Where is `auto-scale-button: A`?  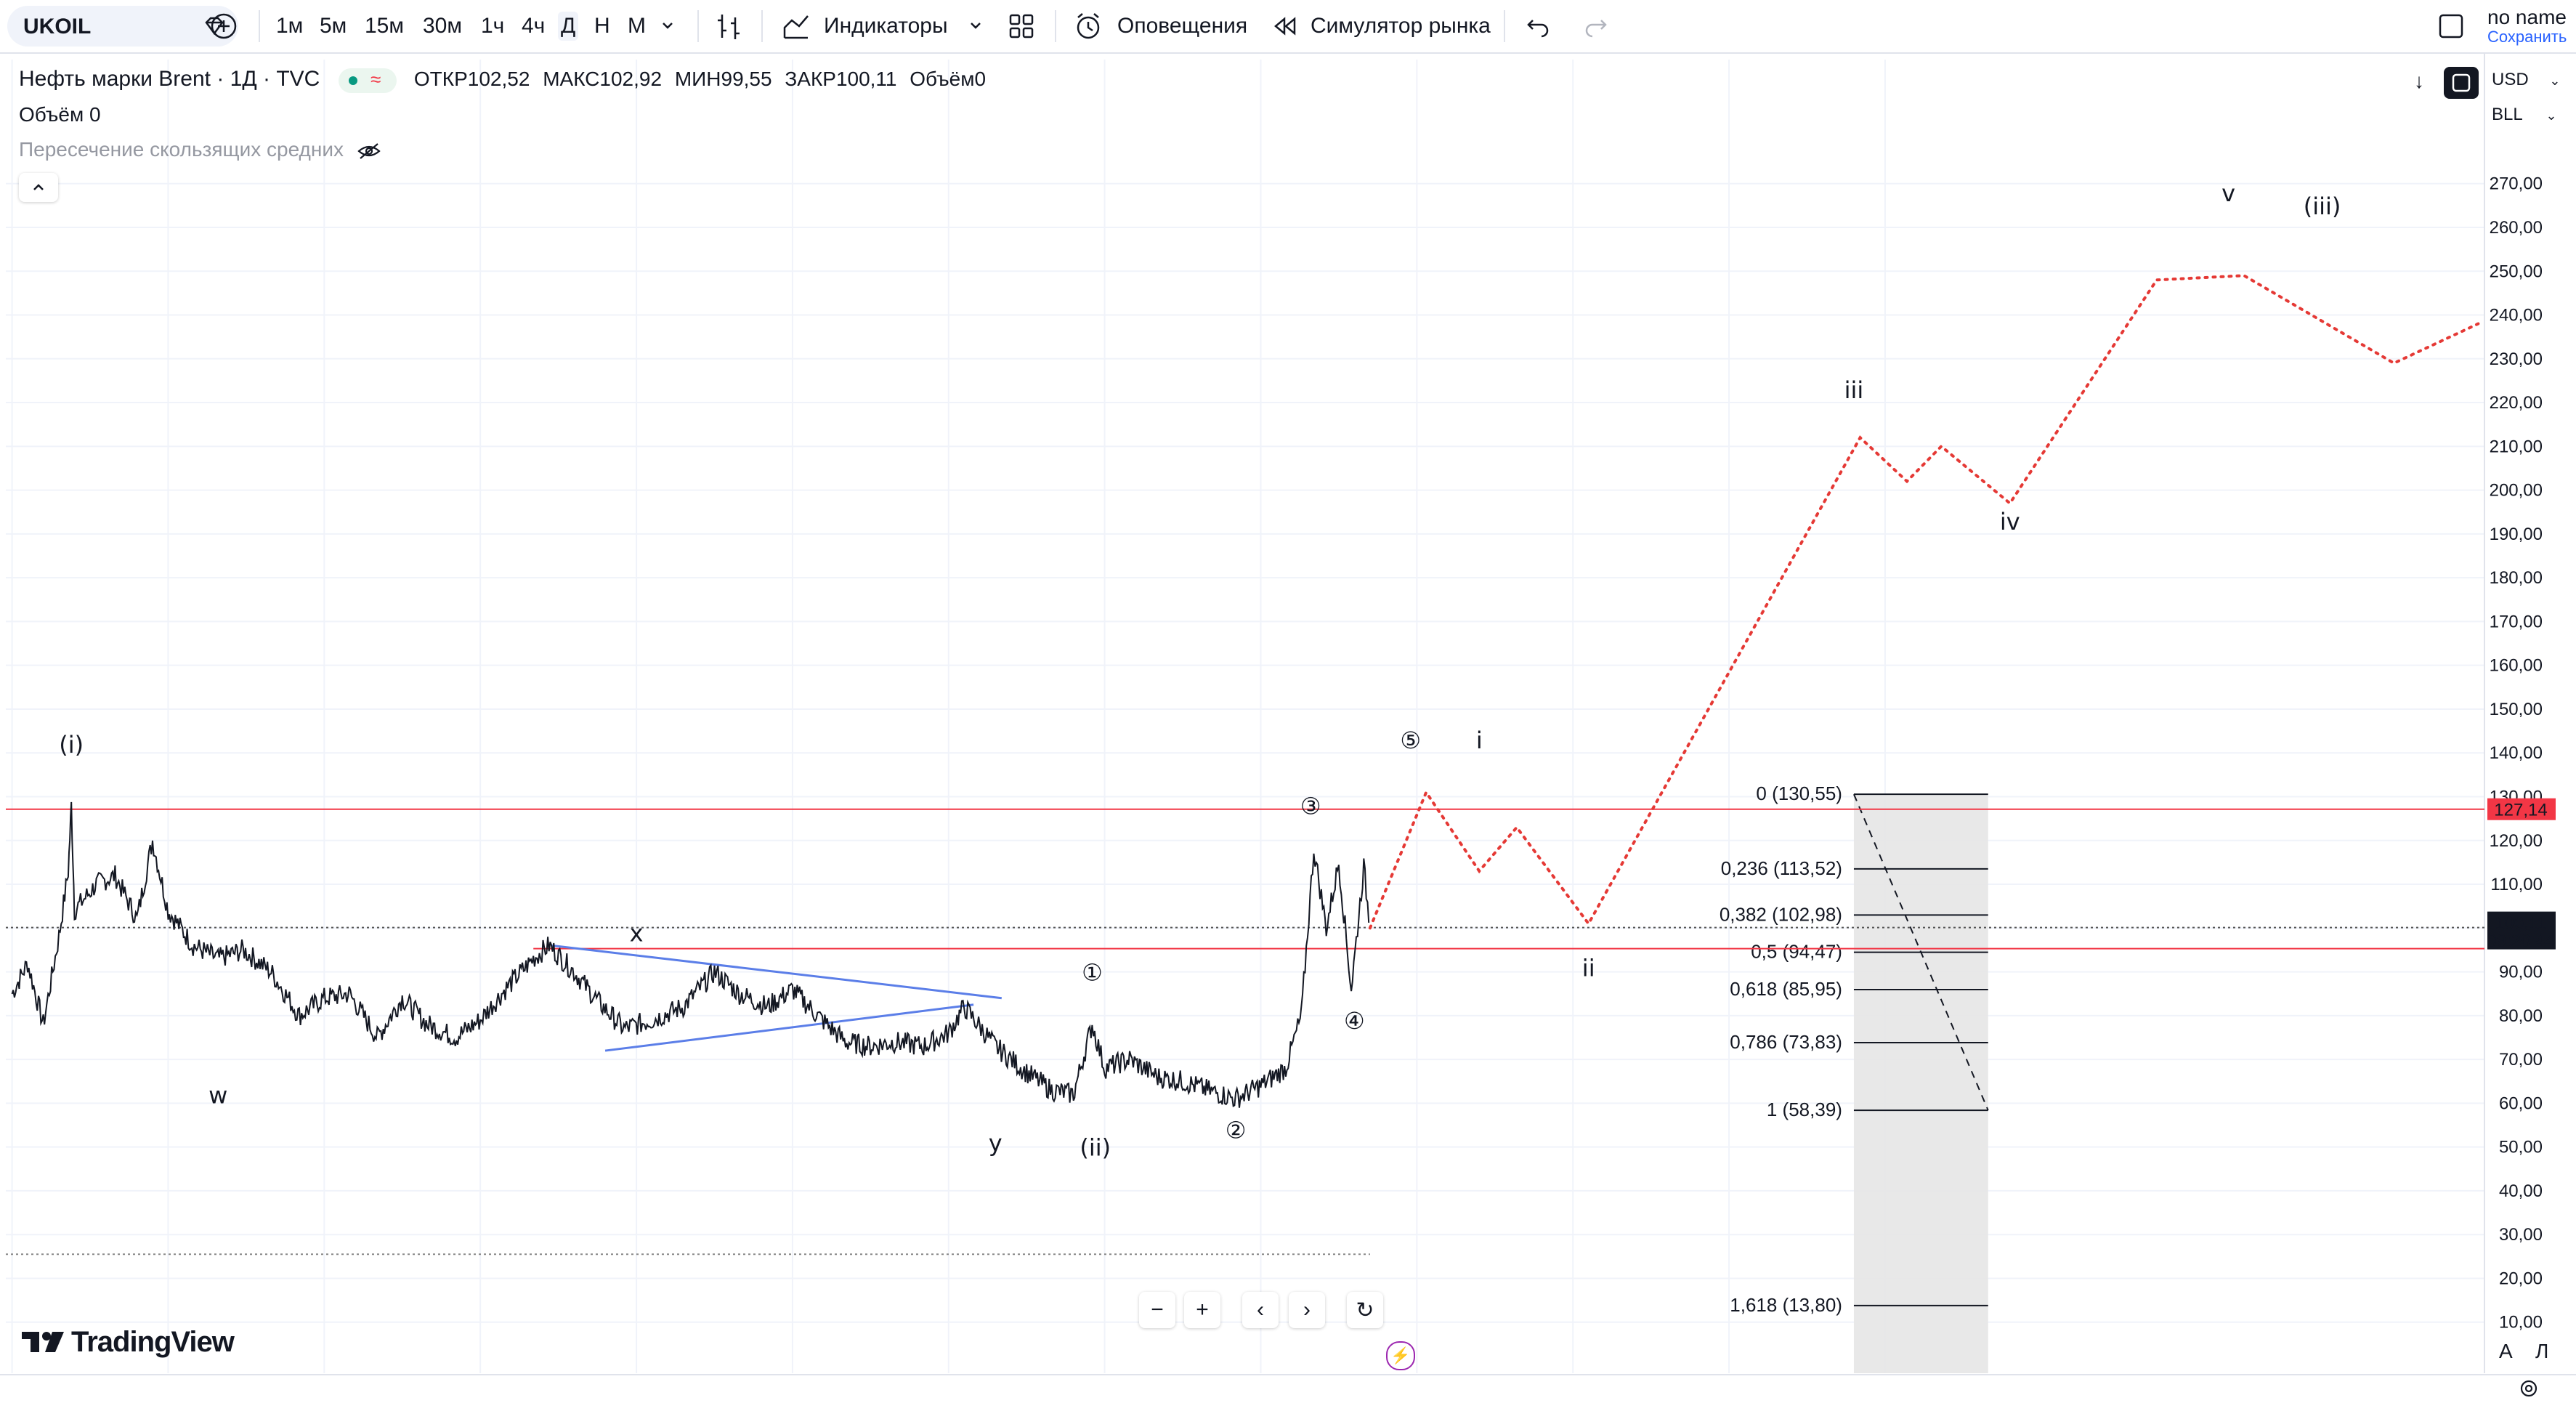 auto-scale-button: A is located at coordinates (2506, 1351).